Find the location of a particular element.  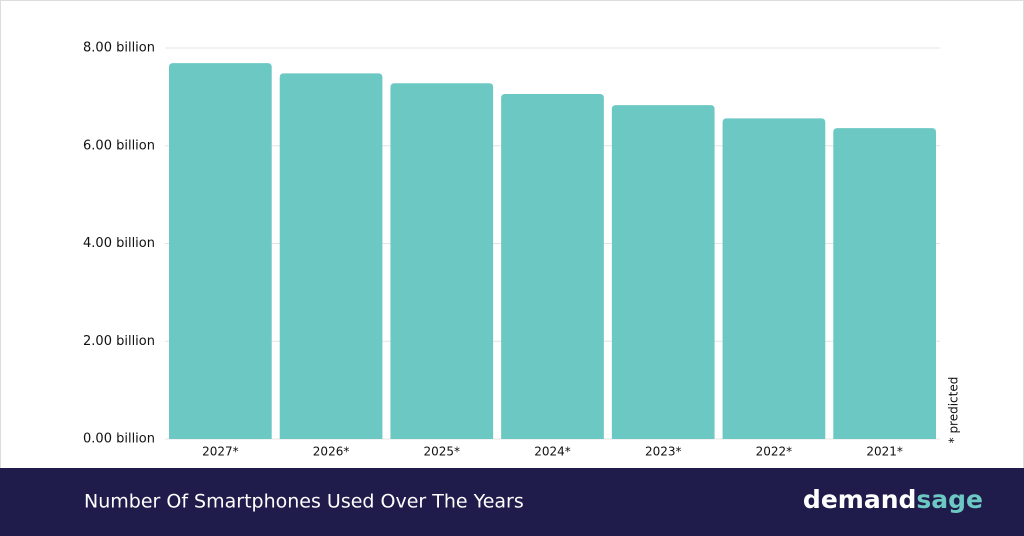

x-tick-label: 2025* is located at coordinates (442, 452).